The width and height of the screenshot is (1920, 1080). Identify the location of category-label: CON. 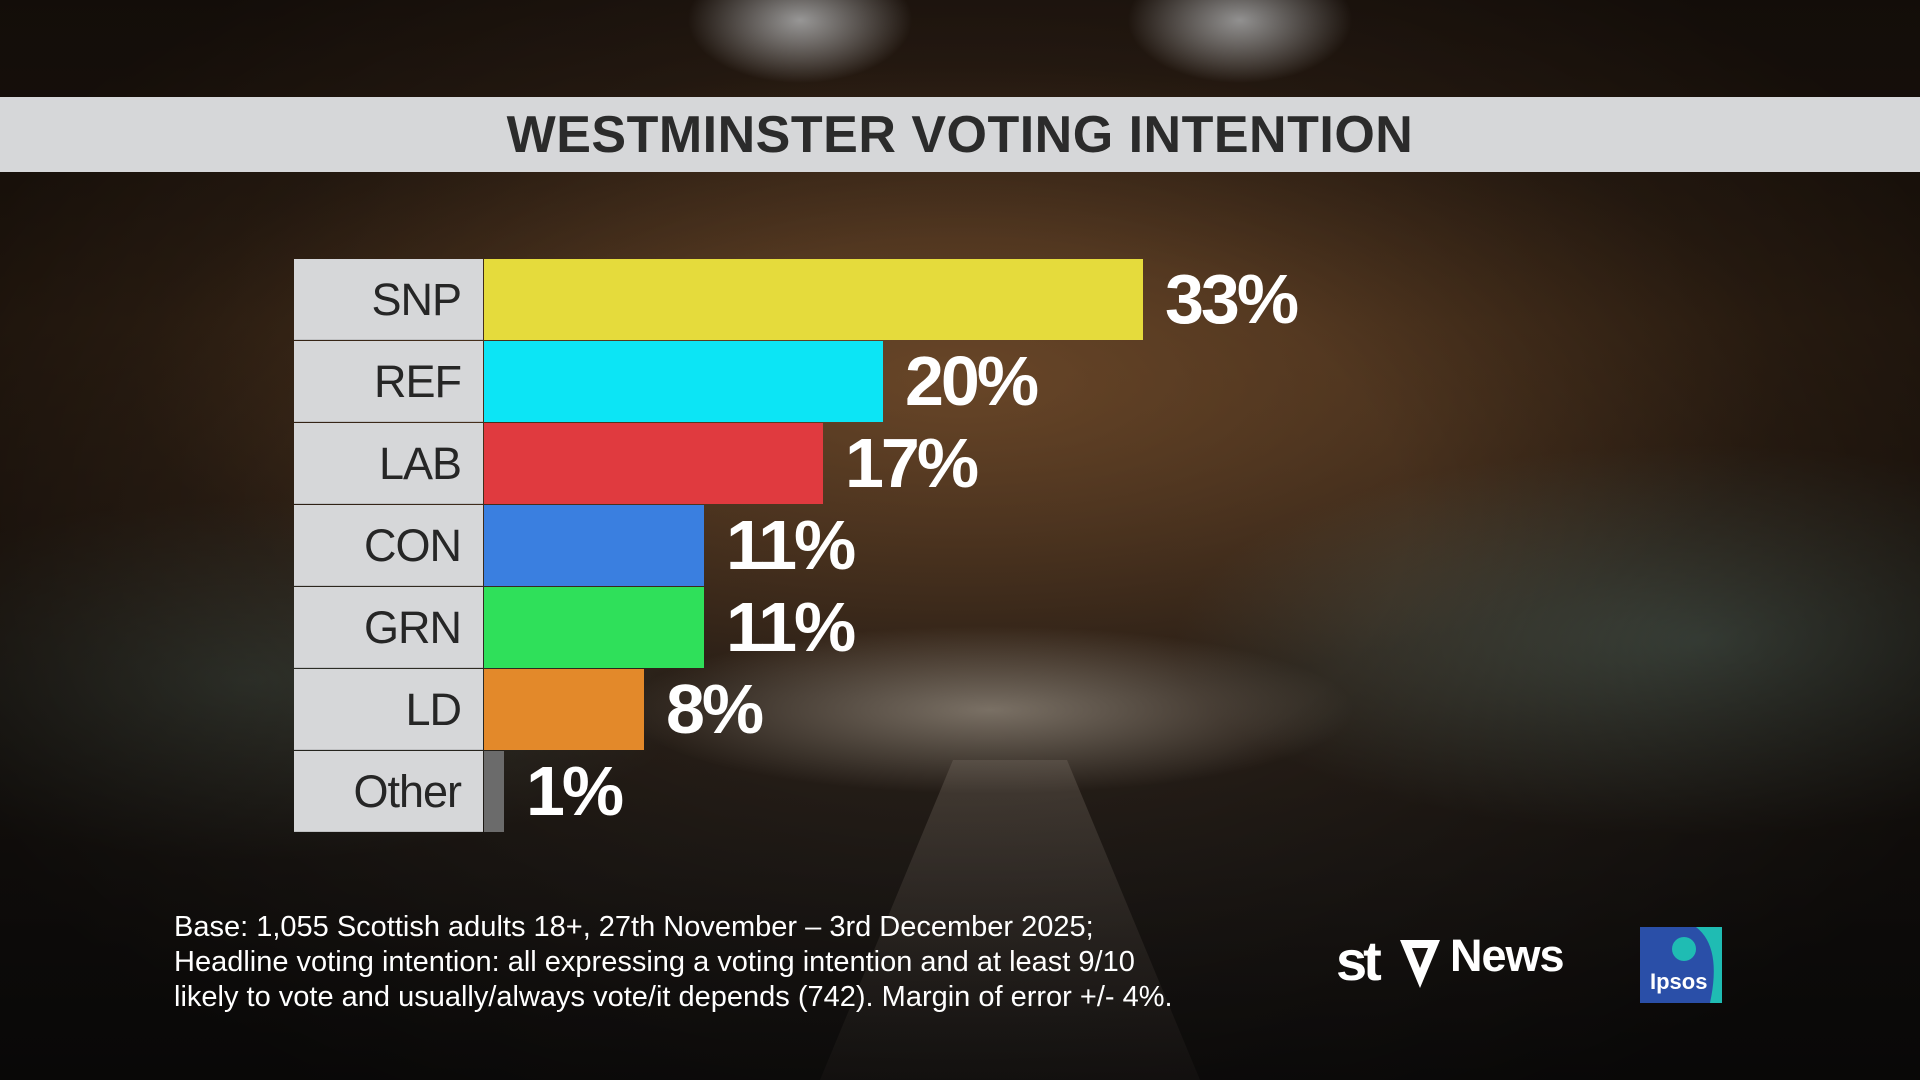
(413, 545).